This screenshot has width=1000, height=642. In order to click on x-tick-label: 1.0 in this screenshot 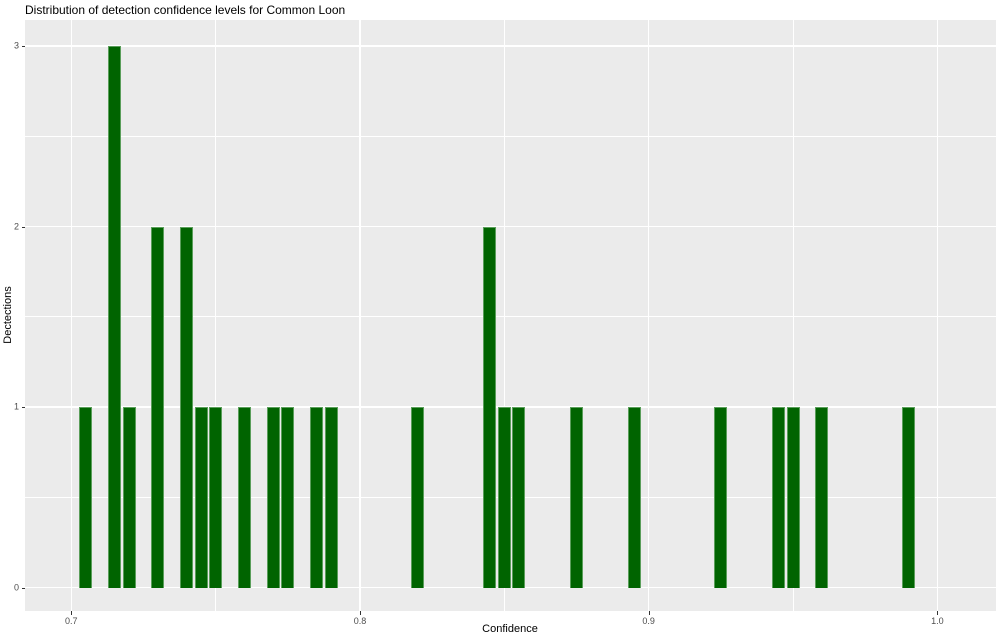, I will do `click(937, 621)`.